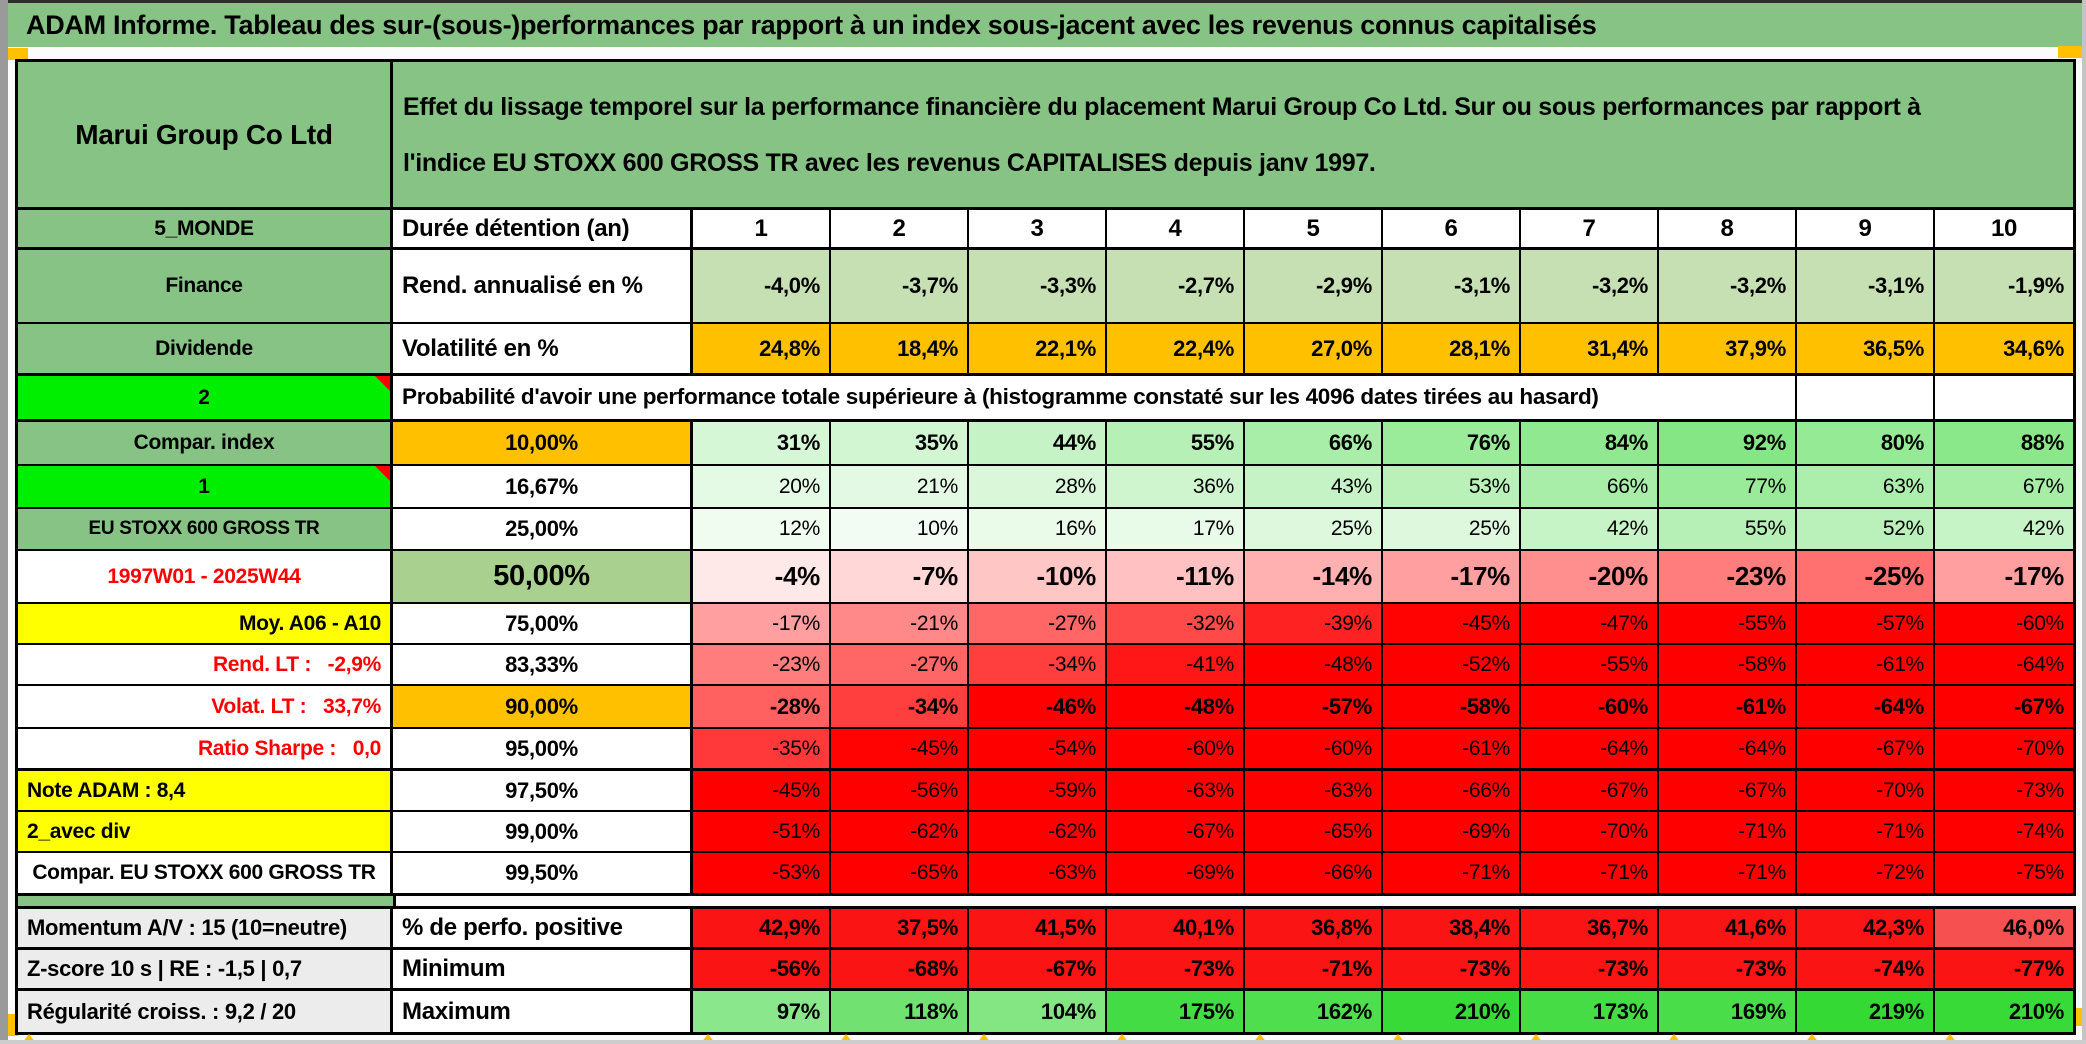 Image resolution: width=2086 pixels, height=1044 pixels. Describe the element at coordinates (1866, 1011) in the screenshot. I see `summary-value-cell: 219%` at that location.